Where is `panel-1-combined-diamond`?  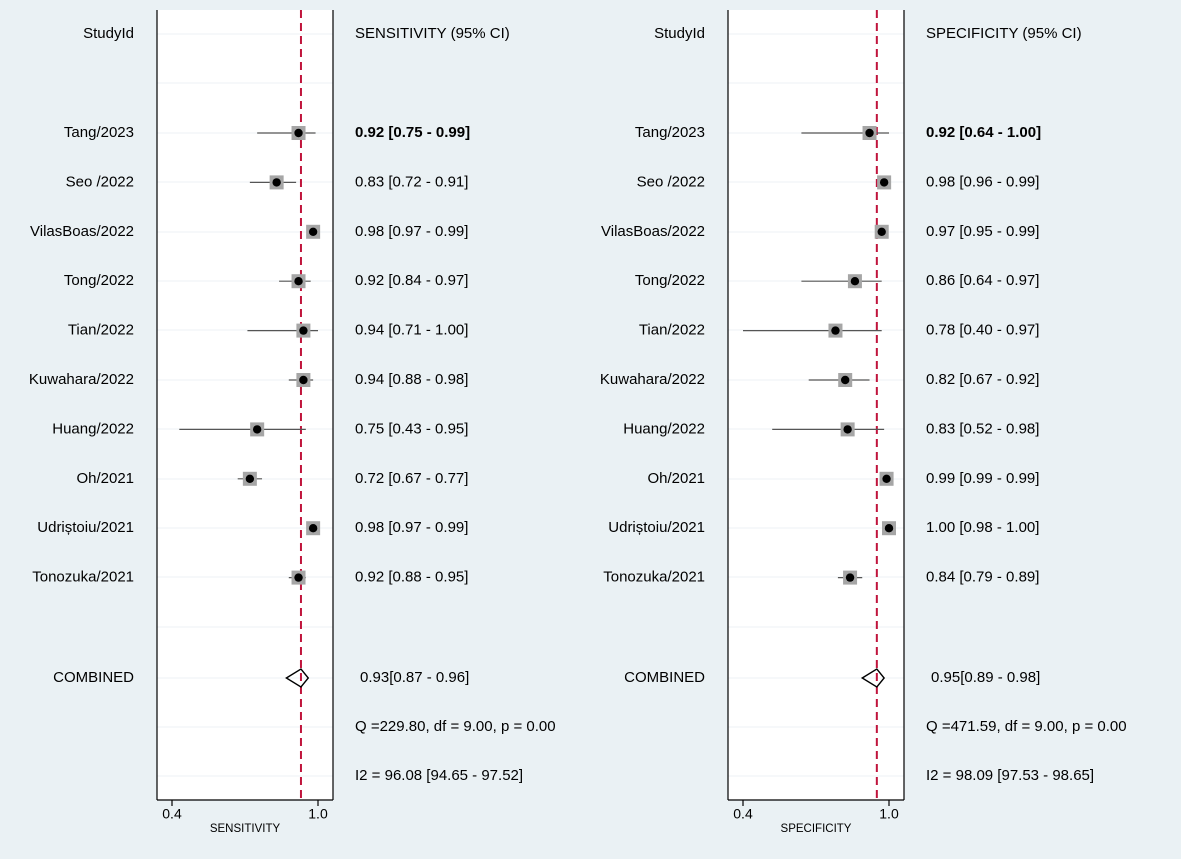 panel-1-combined-diamond is located at coordinates (297, 678).